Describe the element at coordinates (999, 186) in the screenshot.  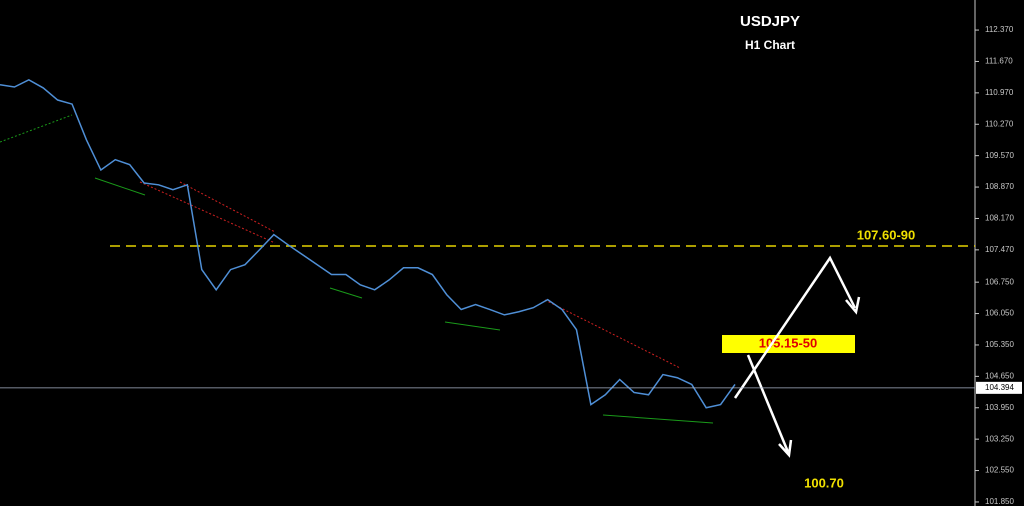
I see `y-tick-label: 108.870` at that location.